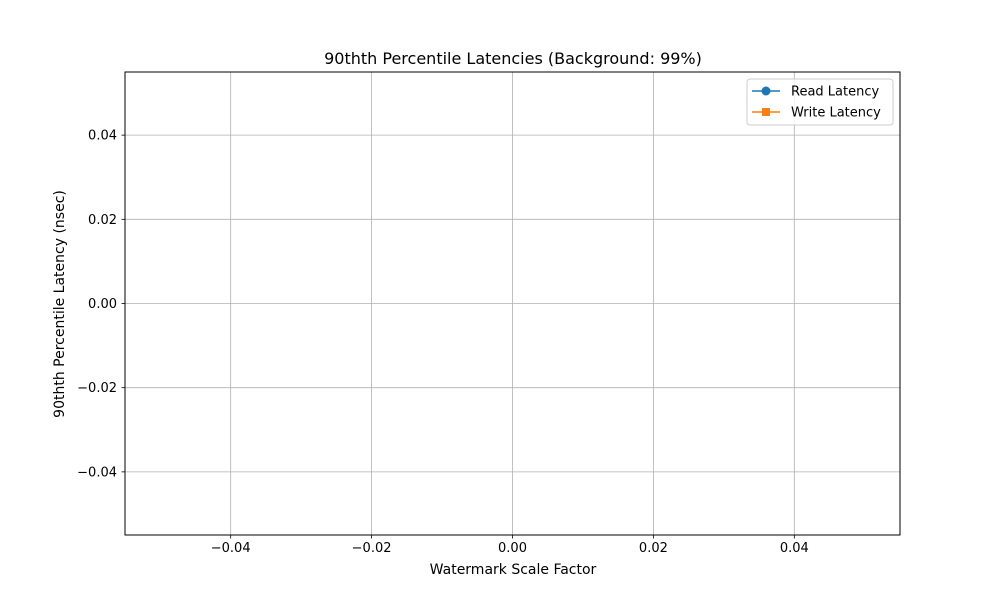 Image resolution: width=1000 pixels, height=605 pixels. Describe the element at coordinates (835, 92) in the screenshot. I see `legend-read-label: Read Latency` at that location.